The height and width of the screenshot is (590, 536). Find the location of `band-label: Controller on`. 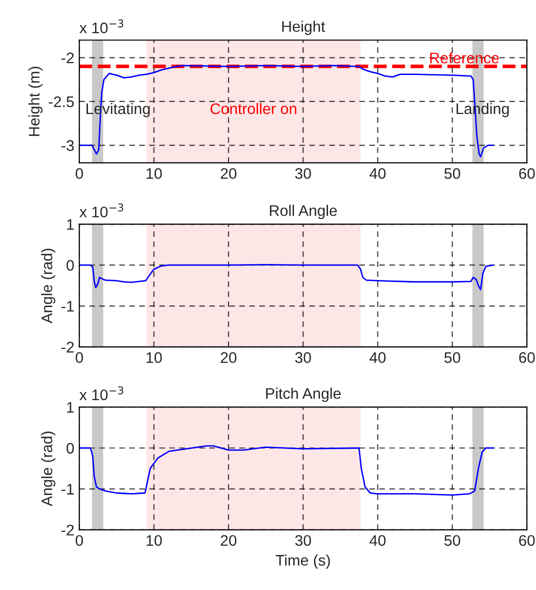

band-label: Controller on is located at coordinates (253, 108).